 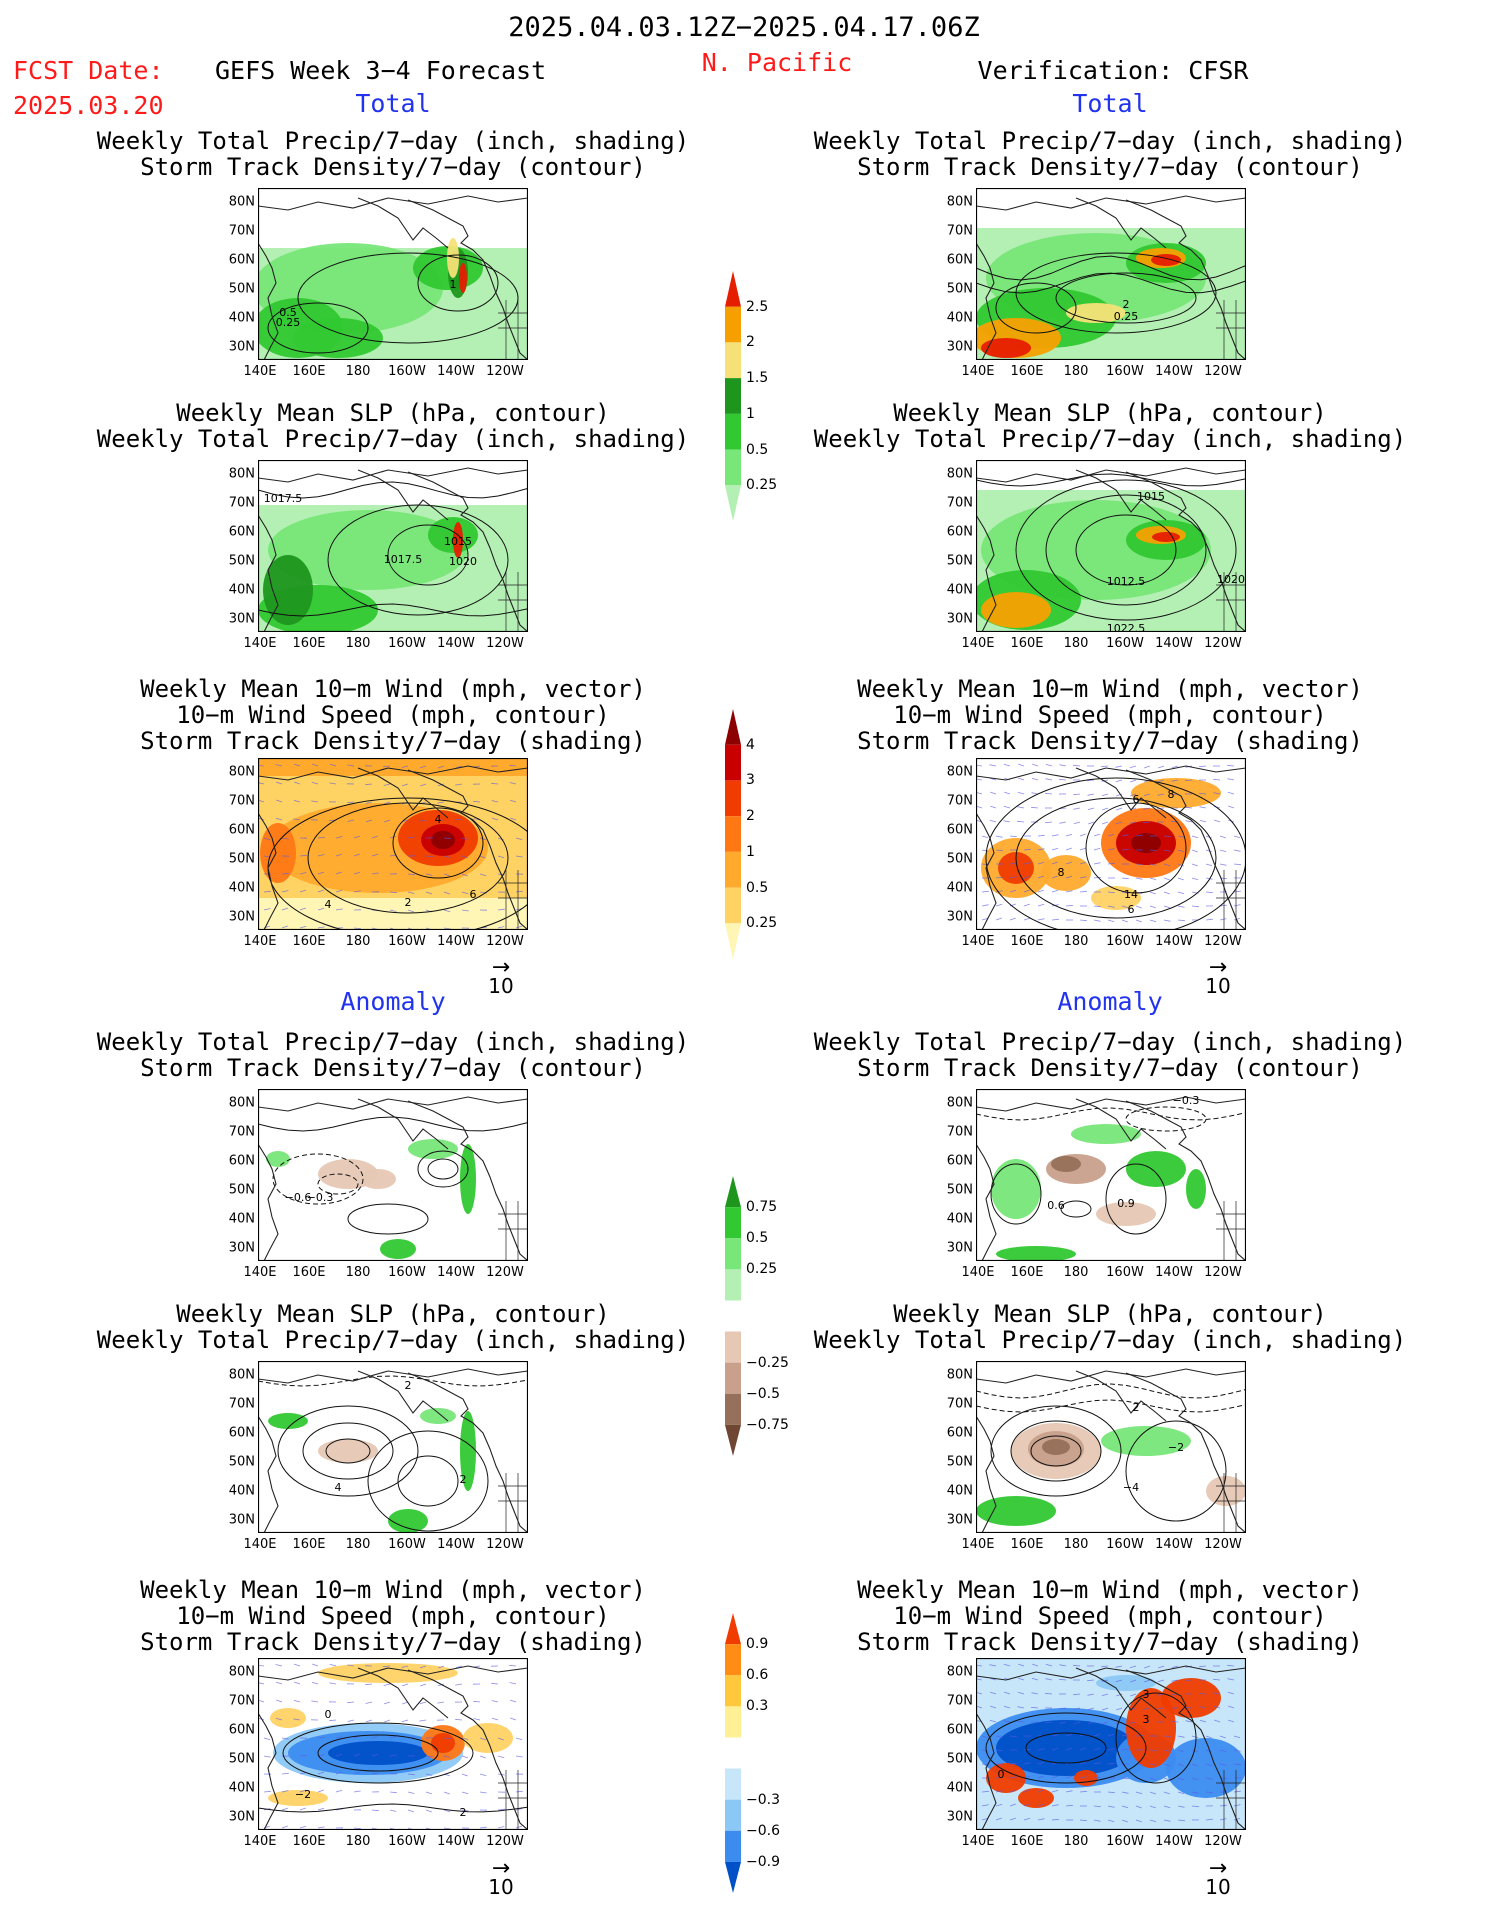 What do you see at coordinates (358, 1544) in the screenshot?
I see `lon-tick-label: 180` at bounding box center [358, 1544].